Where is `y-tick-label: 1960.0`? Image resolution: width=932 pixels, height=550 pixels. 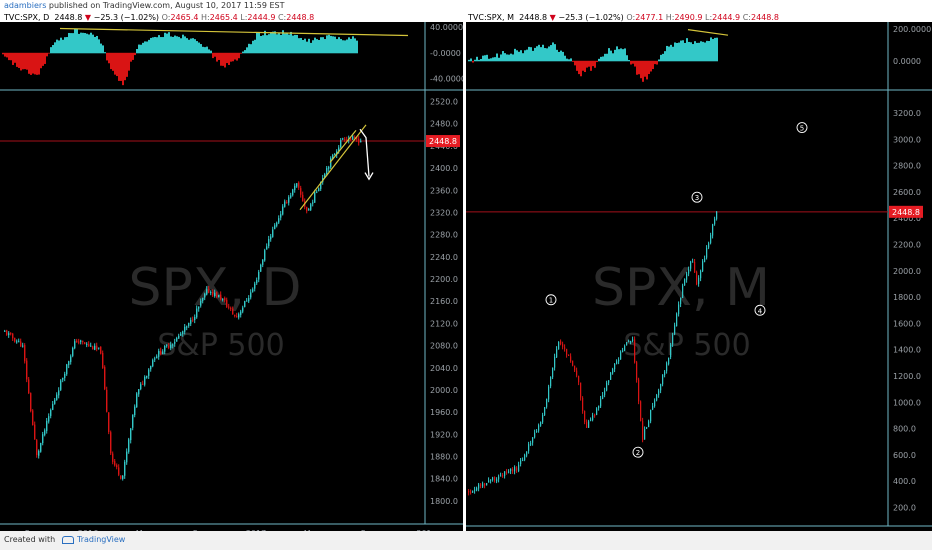 y-tick-label: 1960.0 is located at coordinates (444, 412).